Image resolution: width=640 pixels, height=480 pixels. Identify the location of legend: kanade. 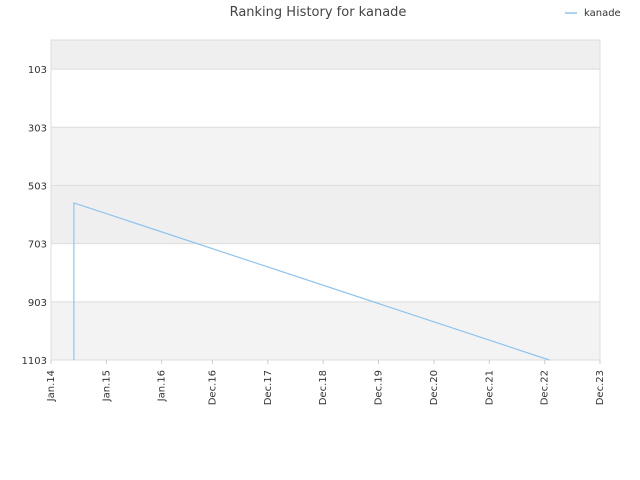
(593, 13).